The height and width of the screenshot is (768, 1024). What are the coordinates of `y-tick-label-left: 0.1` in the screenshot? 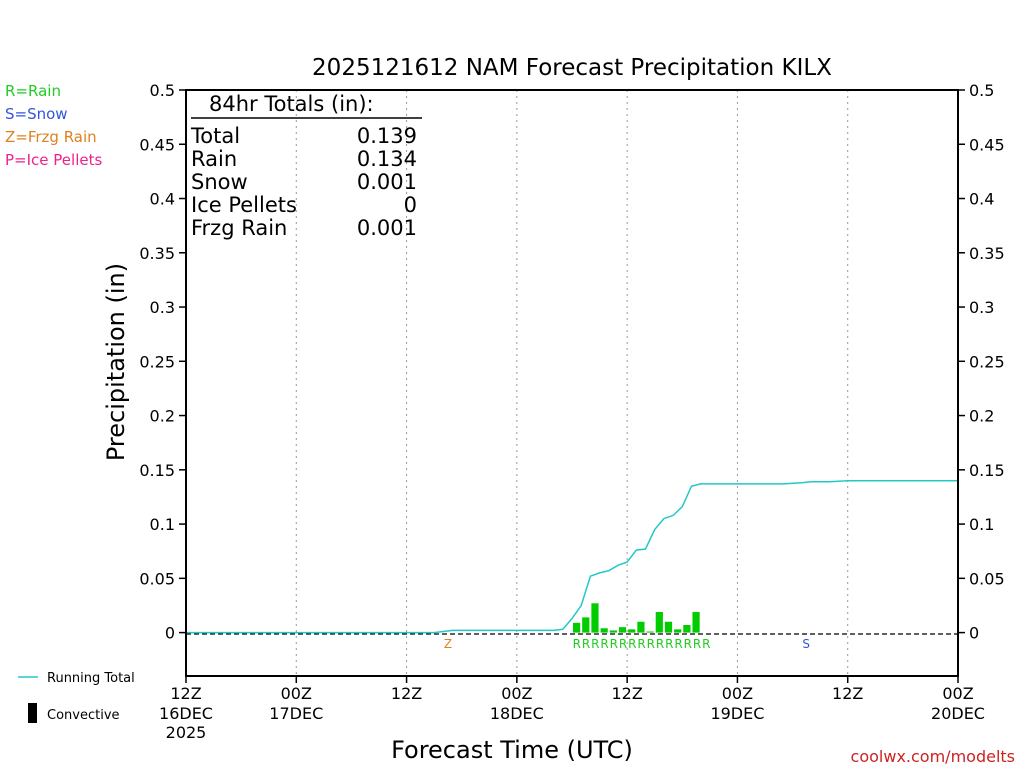 It's located at (162, 524).